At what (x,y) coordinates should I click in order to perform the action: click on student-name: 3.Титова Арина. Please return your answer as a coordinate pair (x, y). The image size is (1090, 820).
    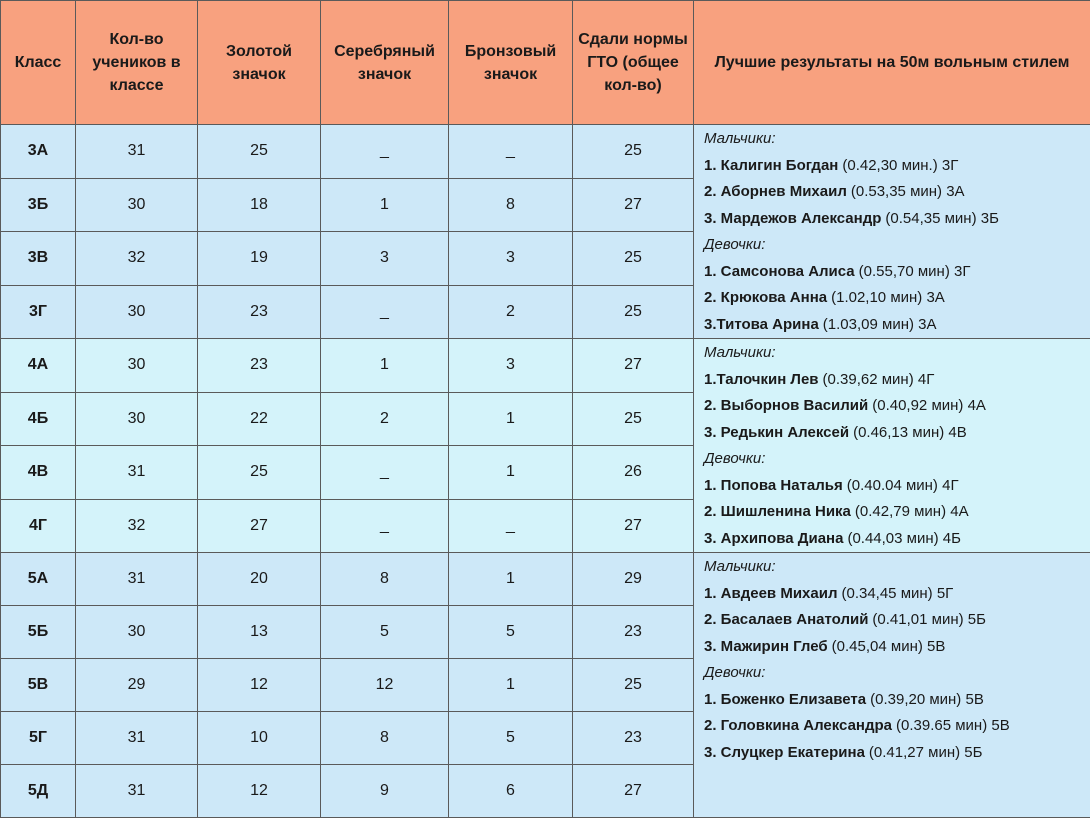
    Looking at the image, I should click on (761, 324).